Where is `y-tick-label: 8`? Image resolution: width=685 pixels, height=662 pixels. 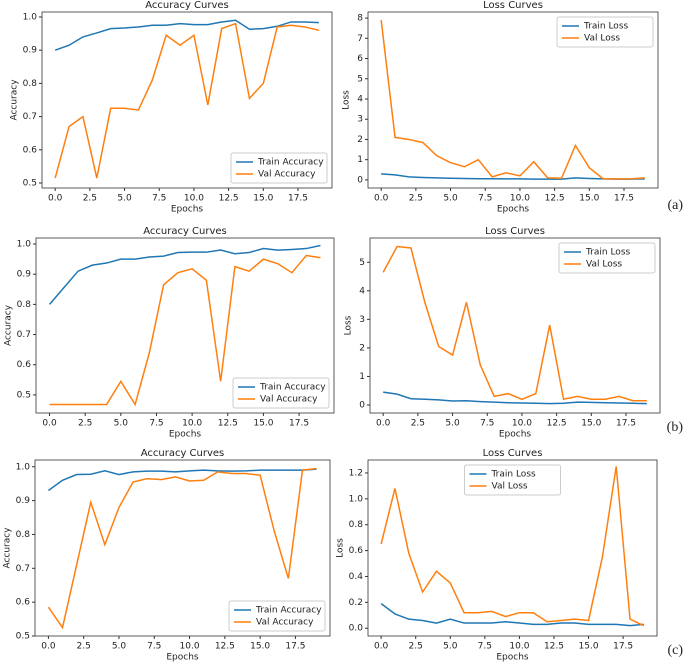
y-tick-label: 8 is located at coordinates (360, 19).